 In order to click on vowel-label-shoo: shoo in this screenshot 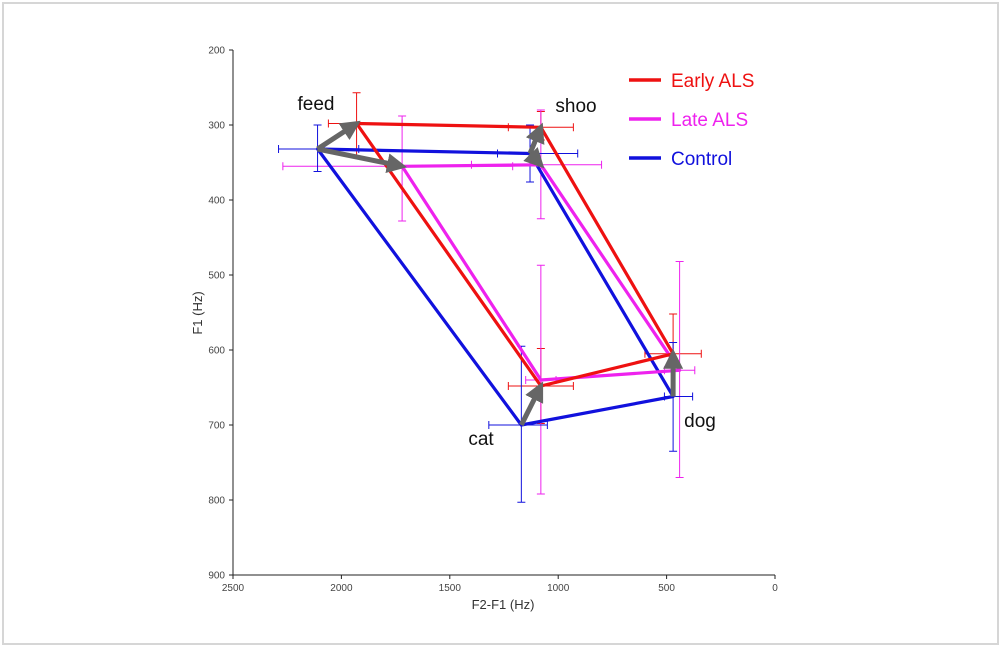, I will do `click(575, 106)`.